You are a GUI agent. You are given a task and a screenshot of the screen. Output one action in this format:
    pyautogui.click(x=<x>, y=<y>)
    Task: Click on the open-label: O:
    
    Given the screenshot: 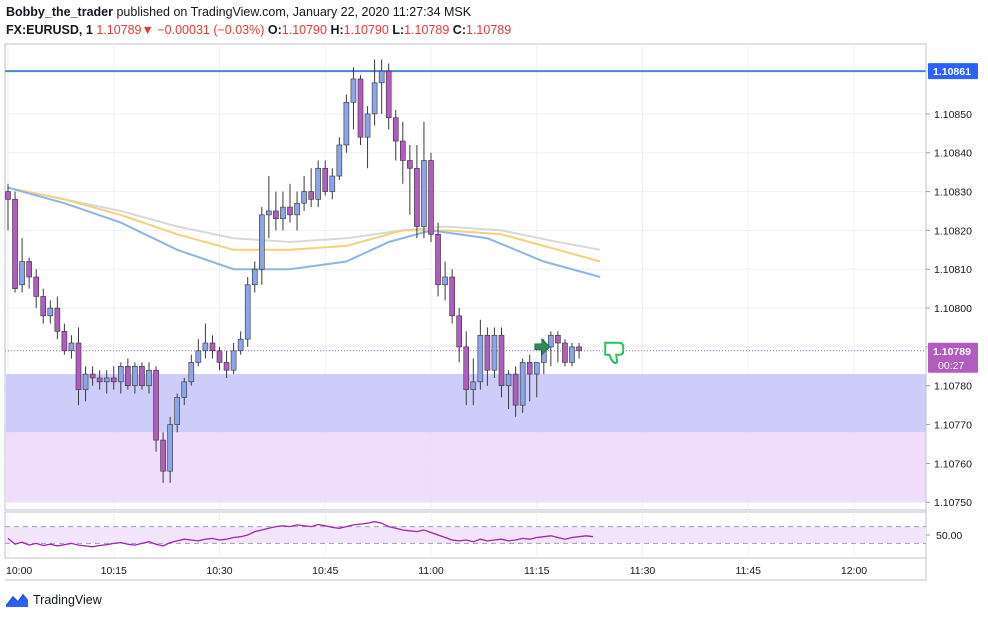 What is the action you would take?
    pyautogui.click(x=274, y=30)
    